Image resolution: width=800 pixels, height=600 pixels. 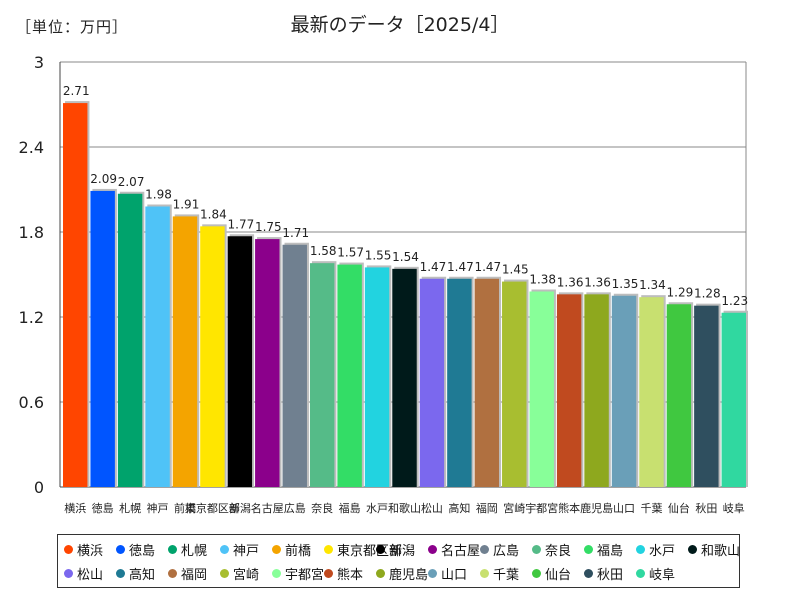 What do you see at coordinates (267, 508) in the screenshot?
I see `x-tick-label: 名古屋` at bounding box center [267, 508].